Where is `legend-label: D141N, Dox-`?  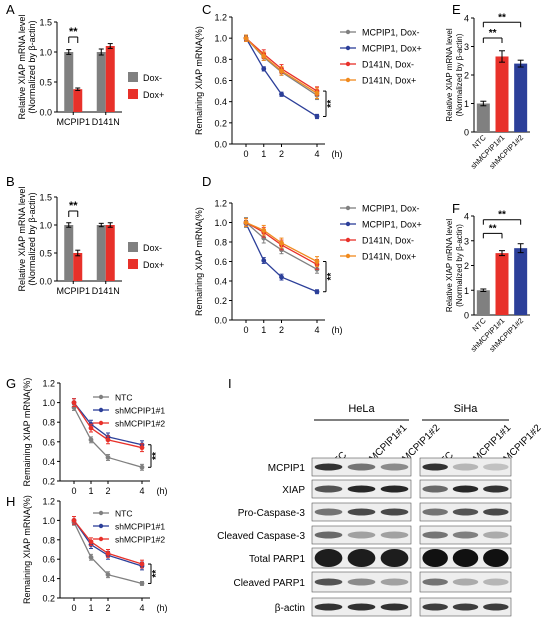 legend-label: D141N, Dox- is located at coordinates (388, 65).